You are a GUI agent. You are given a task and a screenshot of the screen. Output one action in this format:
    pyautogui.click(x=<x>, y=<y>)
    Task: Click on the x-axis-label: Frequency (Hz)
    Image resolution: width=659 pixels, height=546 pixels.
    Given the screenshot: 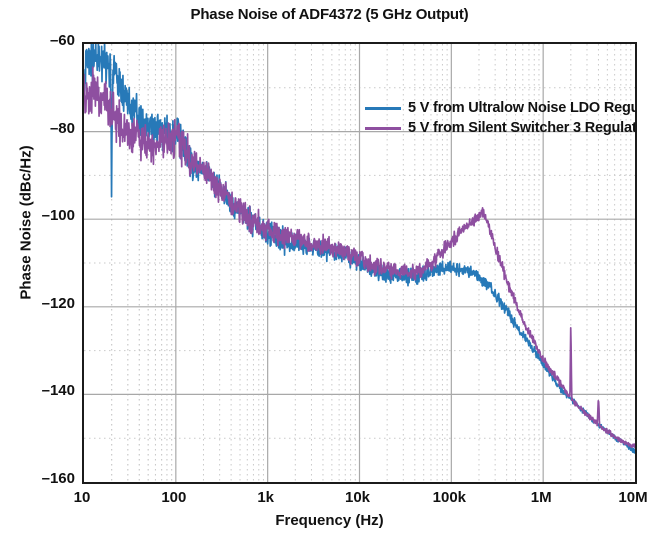 What is the action you would take?
    pyautogui.click(x=329, y=520)
    